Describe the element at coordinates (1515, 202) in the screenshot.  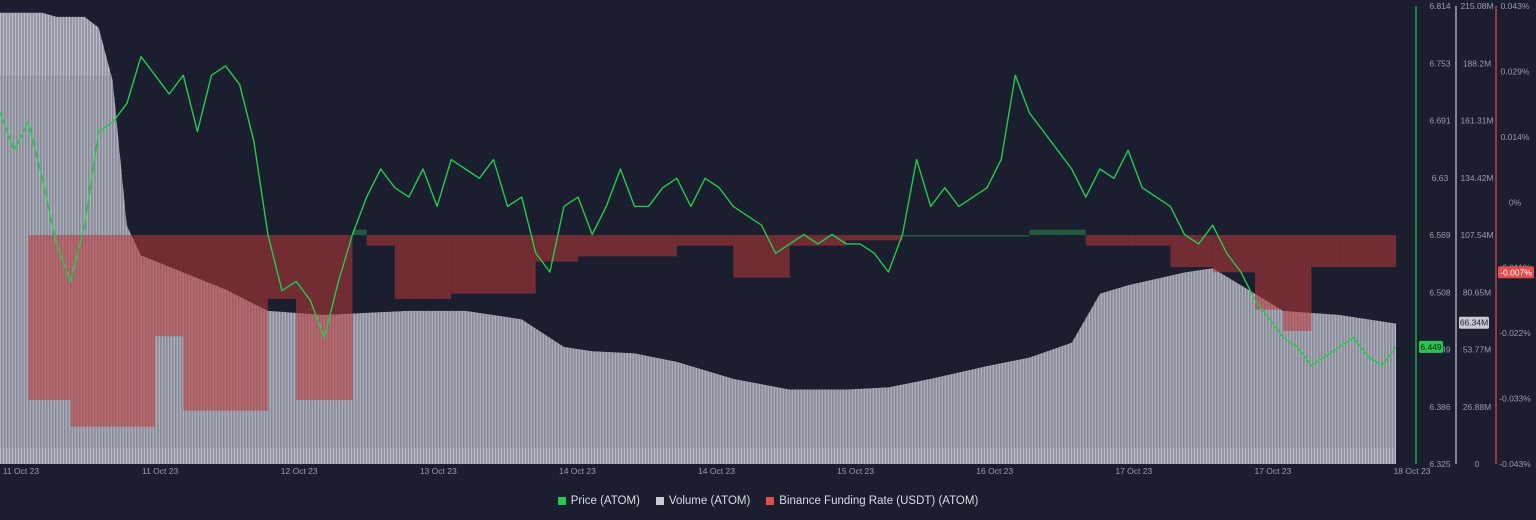
I see `funding-tick-label: 0%` at that location.